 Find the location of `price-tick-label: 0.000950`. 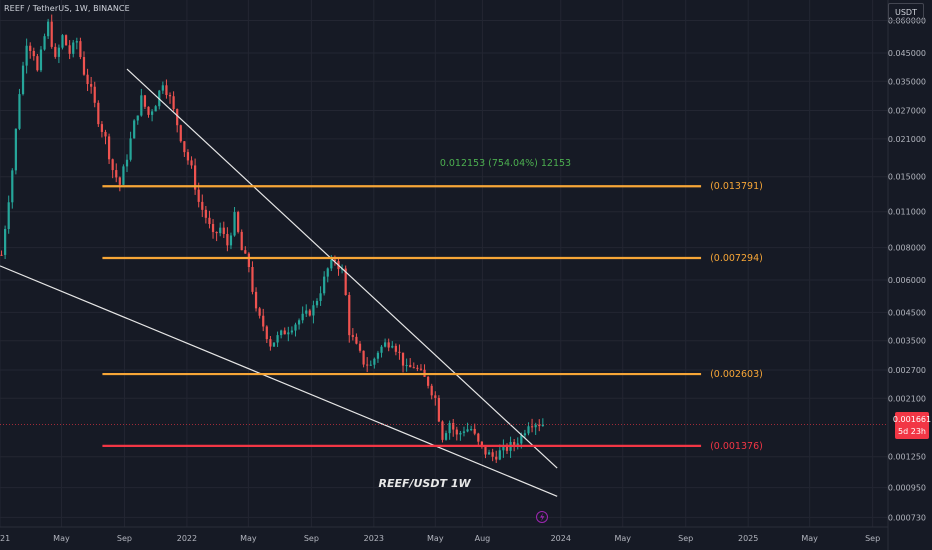

price-tick-label: 0.000950 is located at coordinates (907, 488).